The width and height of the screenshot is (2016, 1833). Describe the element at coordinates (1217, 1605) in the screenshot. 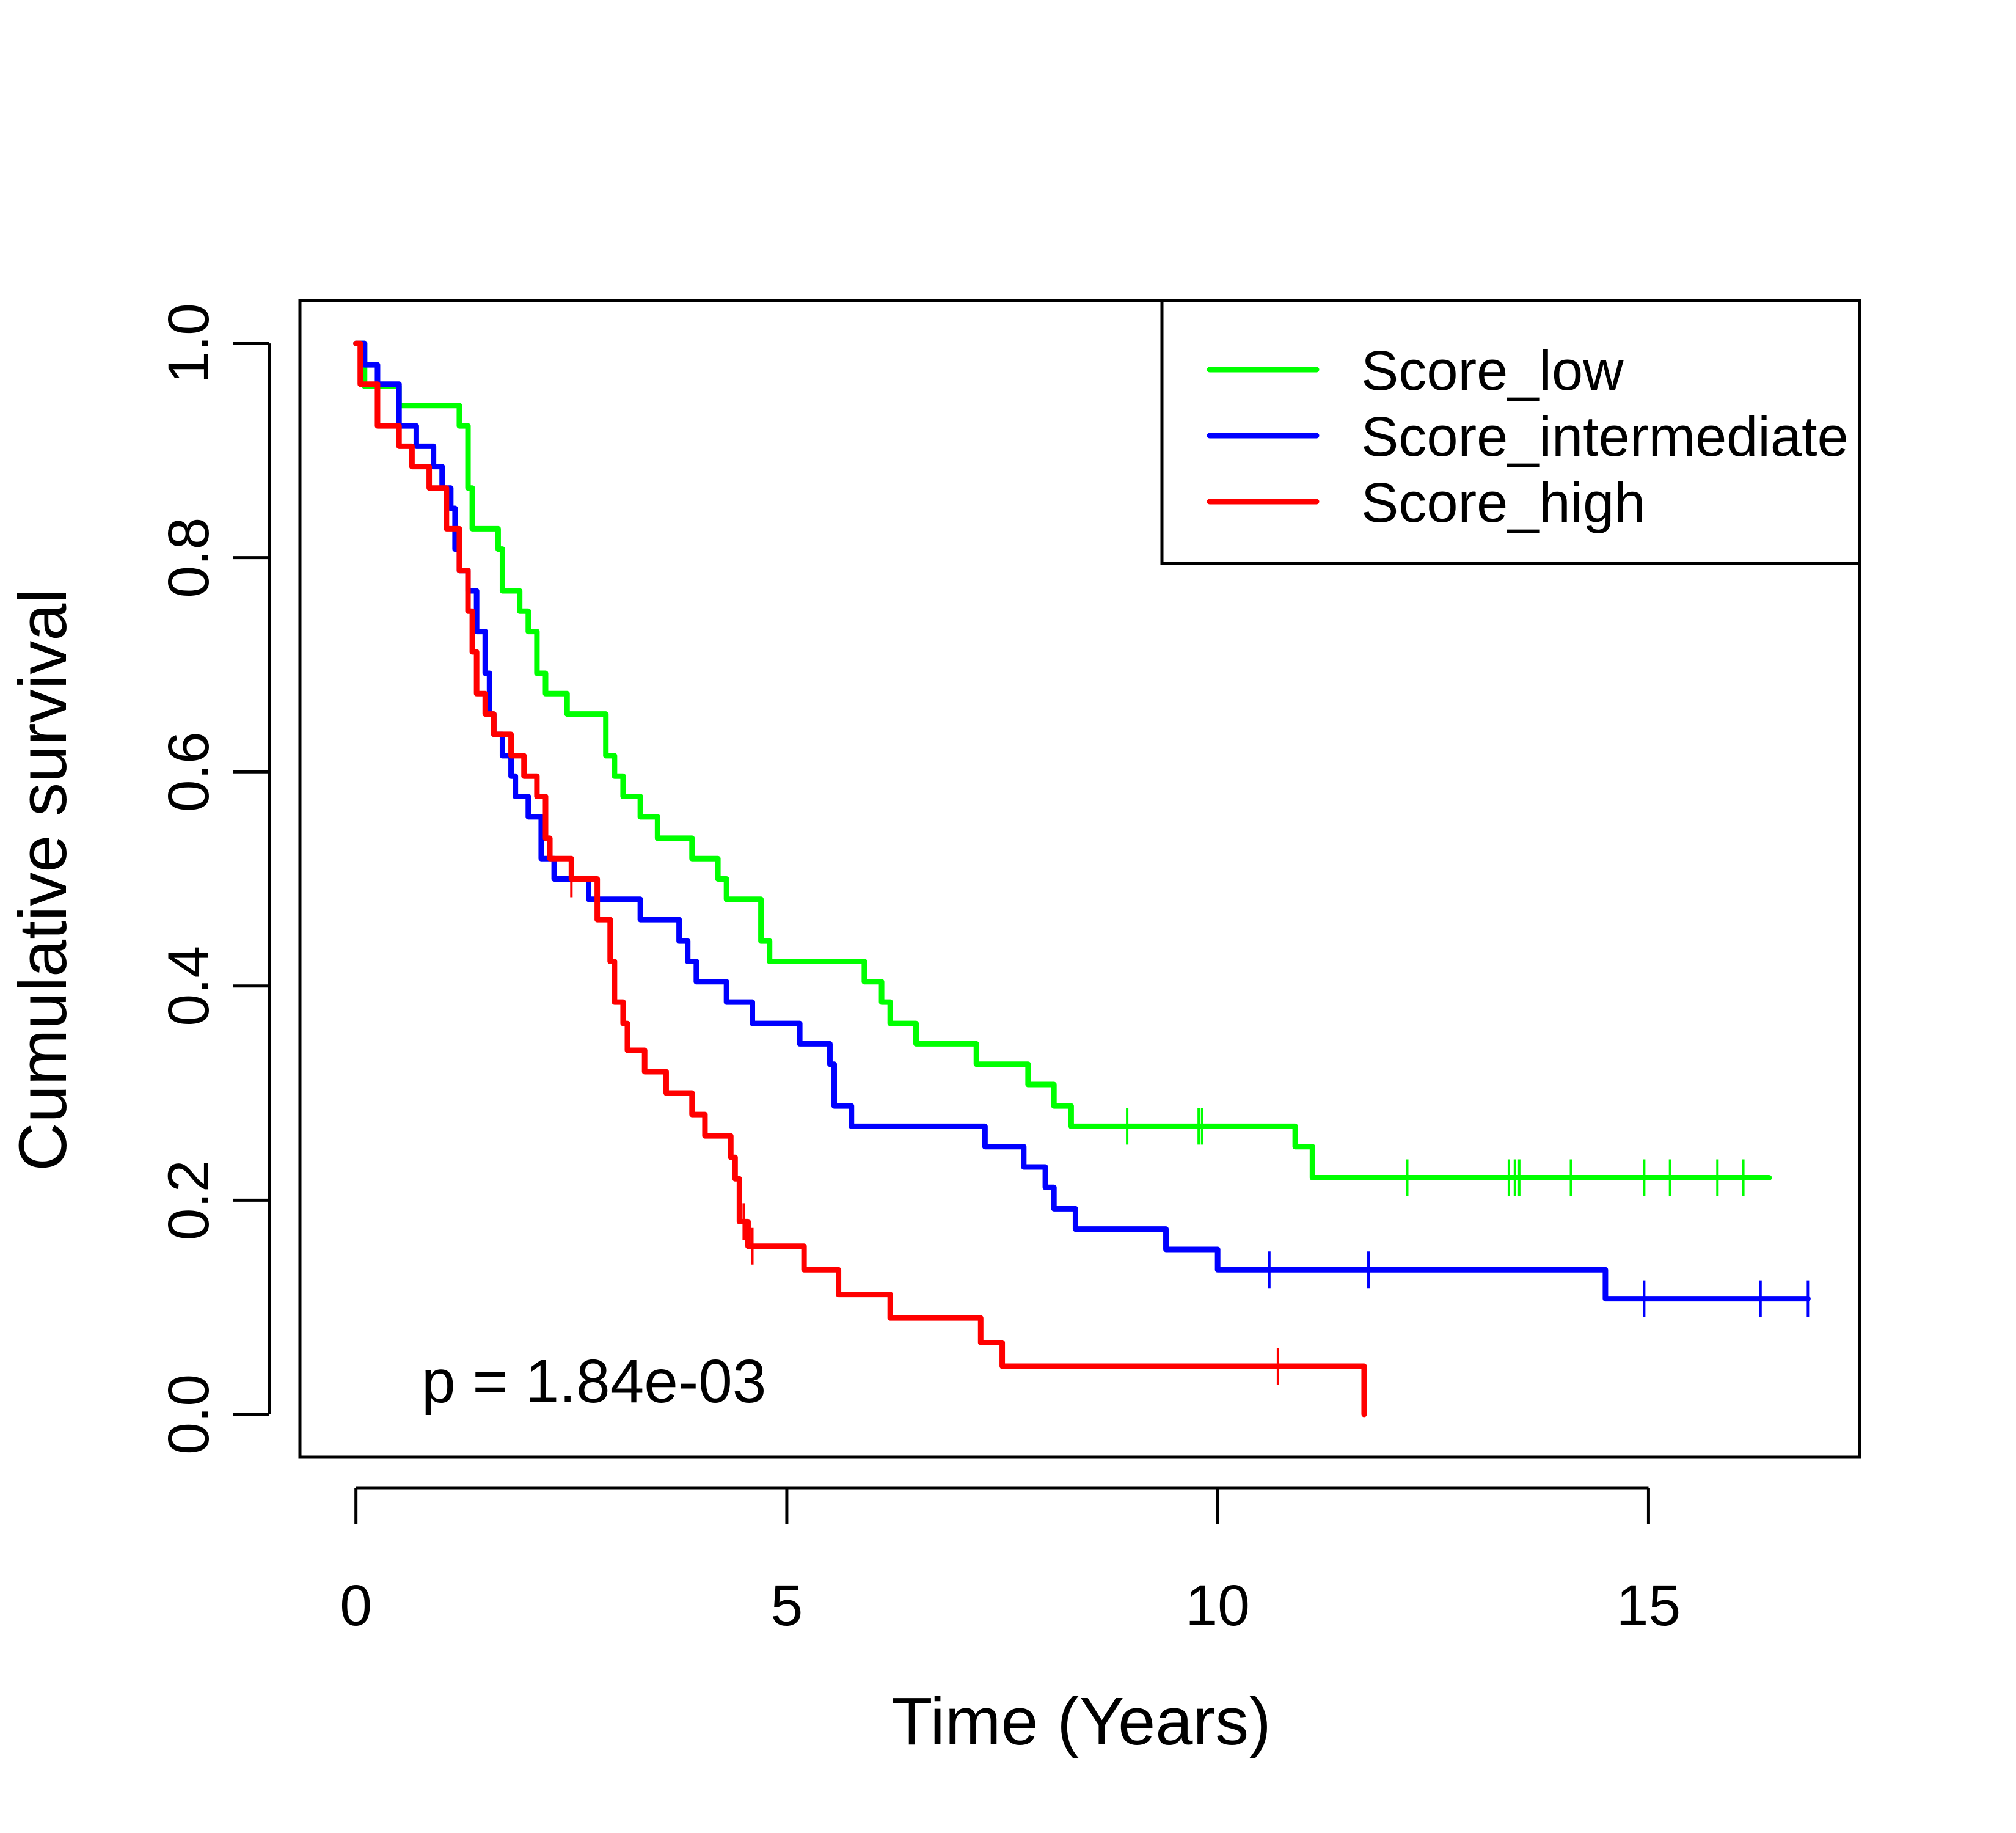

I see `x-tick-label: 10` at that location.